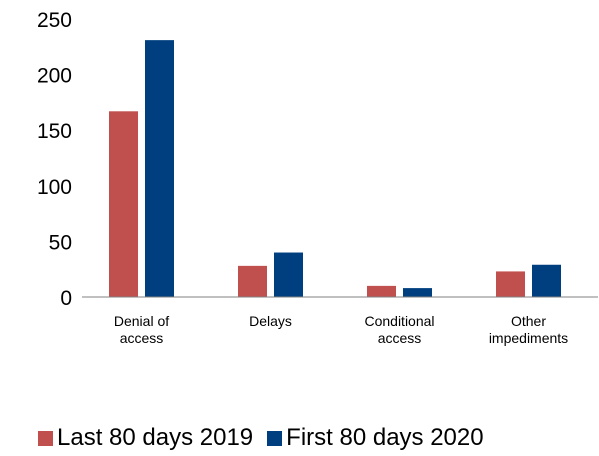 The height and width of the screenshot is (456, 599). I want to click on y-tick-label: 0, so click(66, 298).